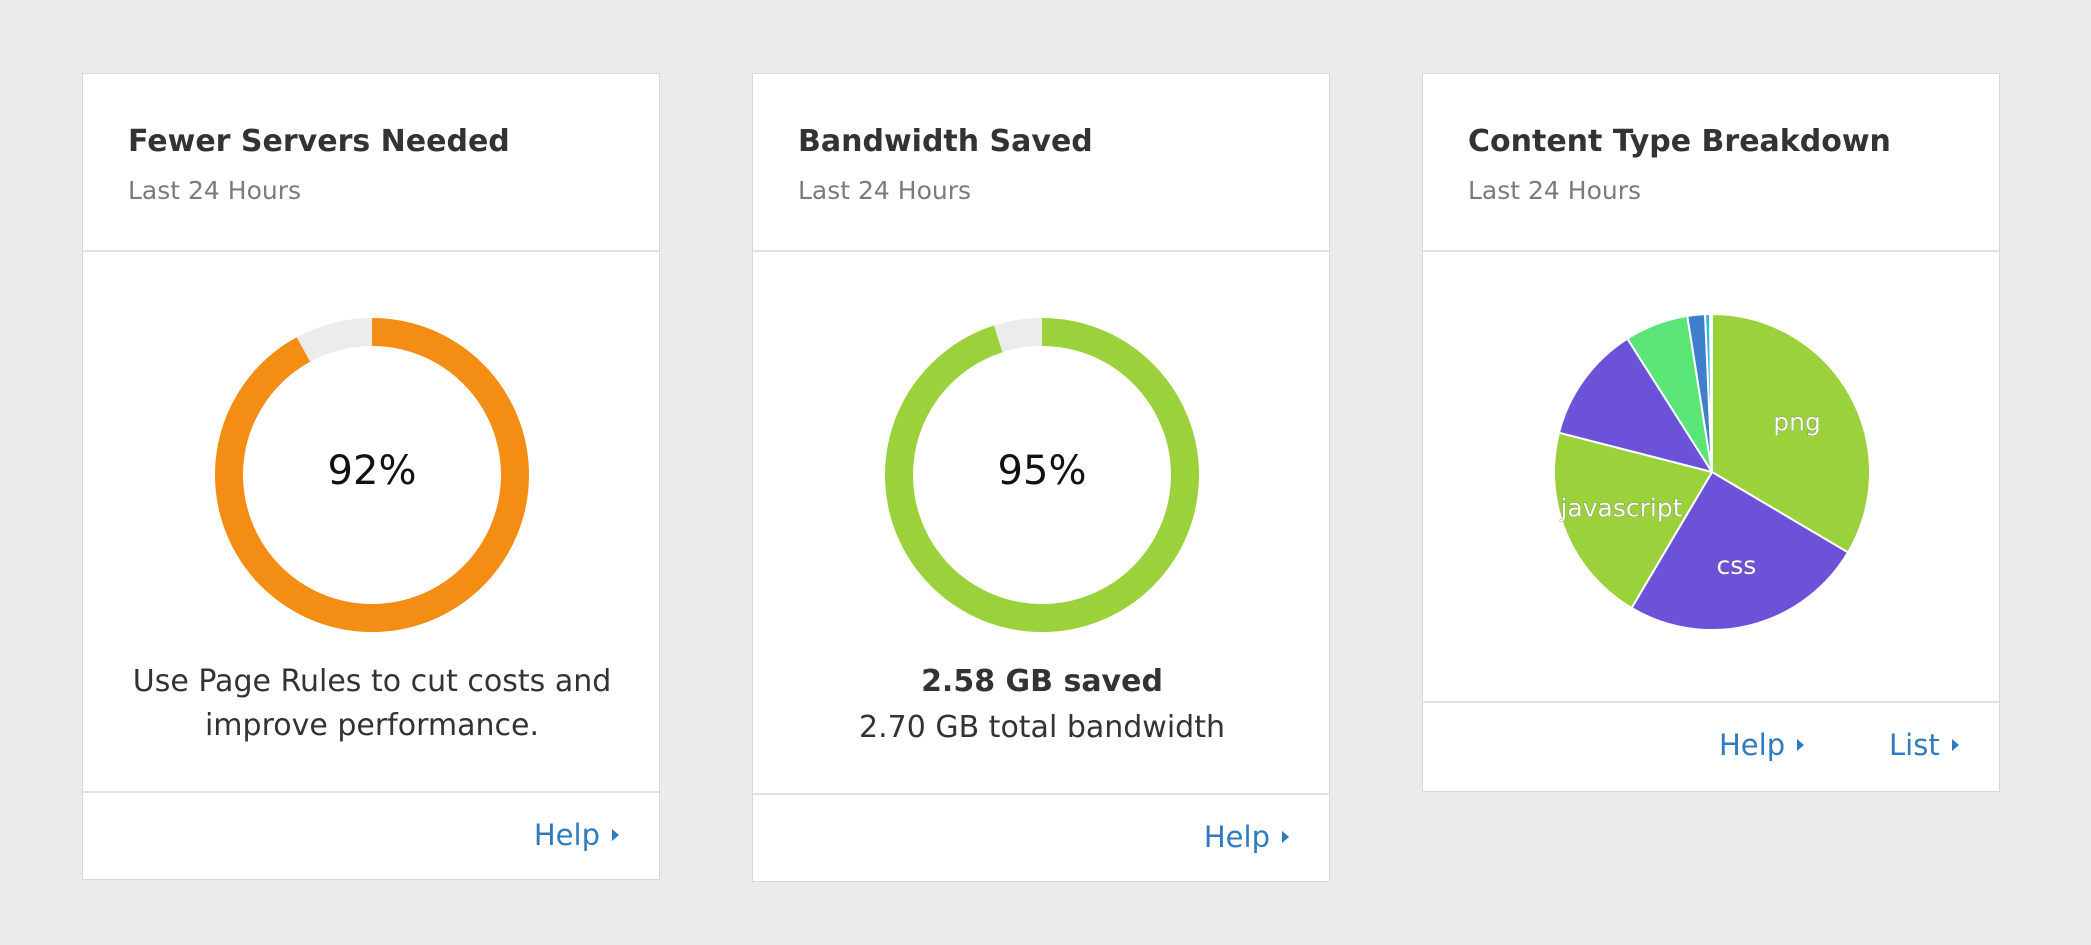 This screenshot has height=945, width=2091. I want to click on list-link-label: List, so click(1914, 745).